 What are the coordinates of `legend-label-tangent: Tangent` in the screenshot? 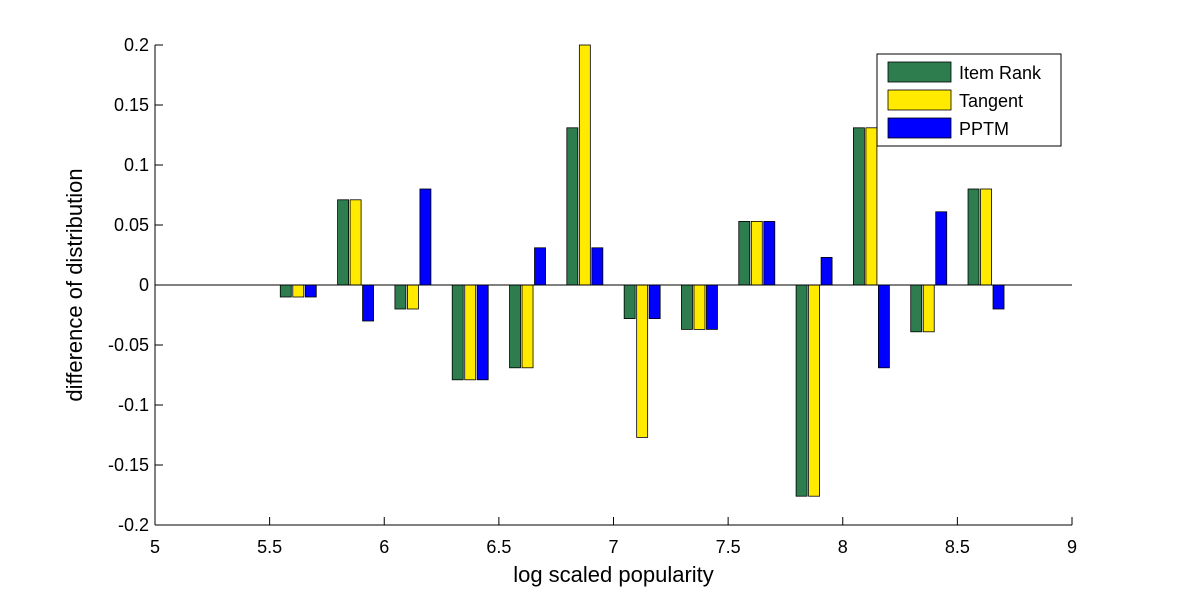 It's located at (991, 101).